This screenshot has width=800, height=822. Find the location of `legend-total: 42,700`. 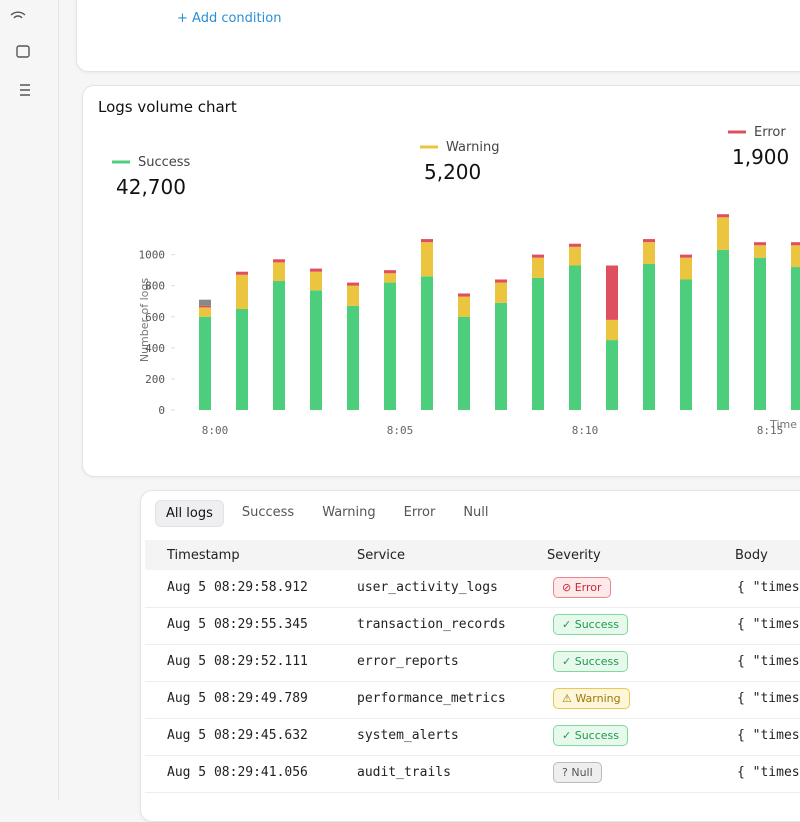

legend-total: 42,700 is located at coordinates (151, 187).